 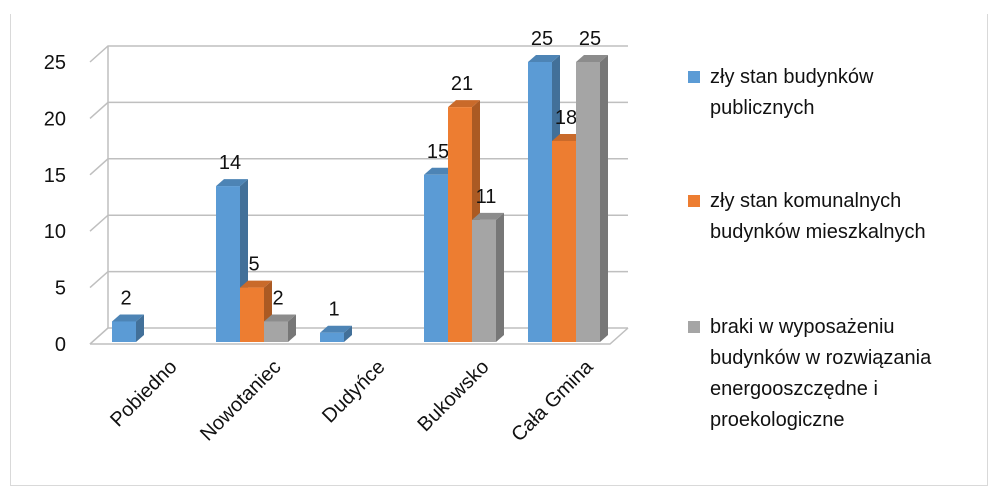 I want to click on x-tick-label: Nowotaniec, so click(x=240, y=400).